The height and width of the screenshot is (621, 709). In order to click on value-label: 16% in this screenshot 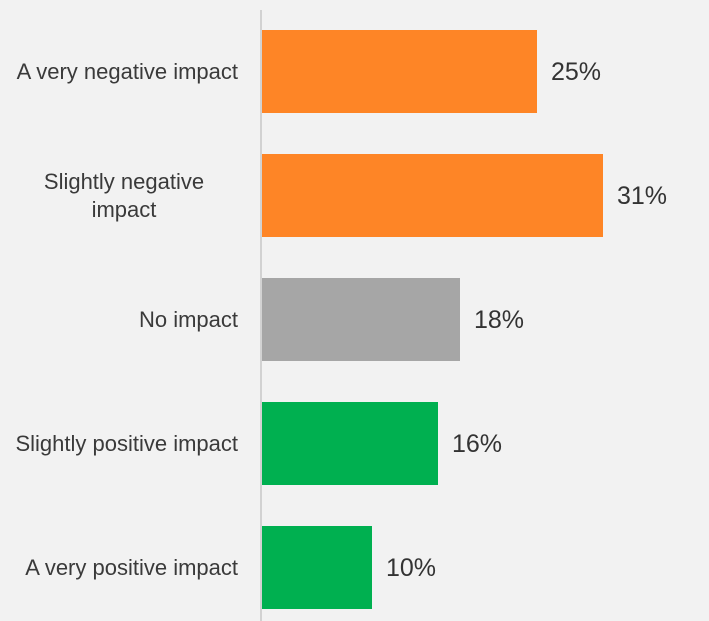, I will do `click(477, 444)`.